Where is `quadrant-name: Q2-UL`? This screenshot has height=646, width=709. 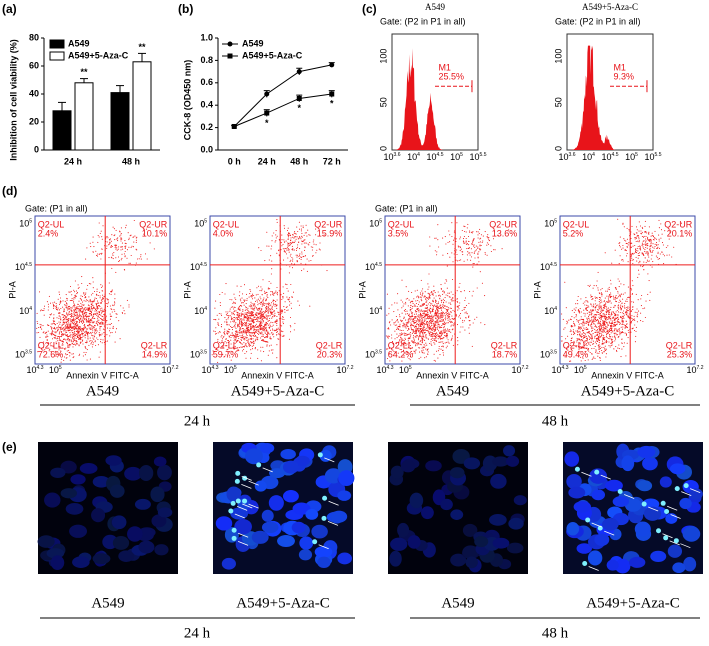 quadrant-name: Q2-UL is located at coordinates (51, 224).